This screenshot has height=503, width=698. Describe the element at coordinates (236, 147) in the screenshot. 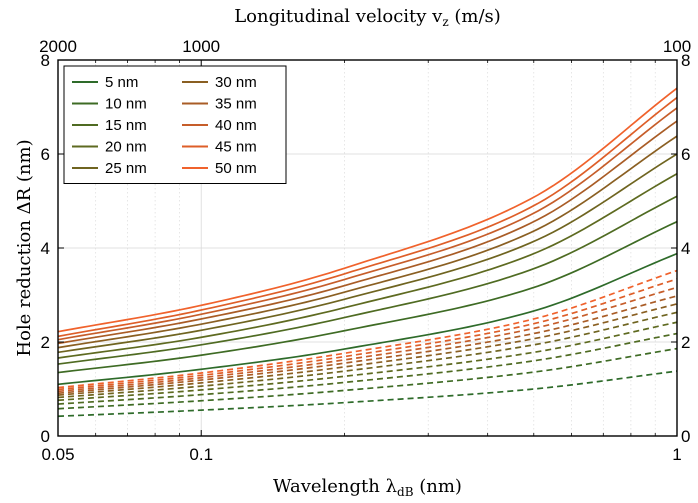

I see `legend-label: 45 nm` at that location.